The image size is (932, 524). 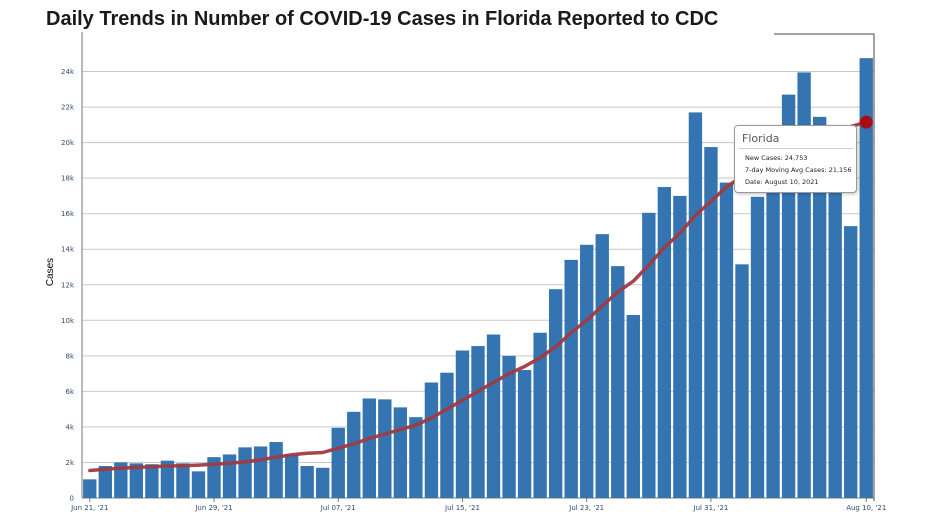 What do you see at coordinates (68, 321) in the screenshot?
I see `y-tick-label: 10k` at bounding box center [68, 321].